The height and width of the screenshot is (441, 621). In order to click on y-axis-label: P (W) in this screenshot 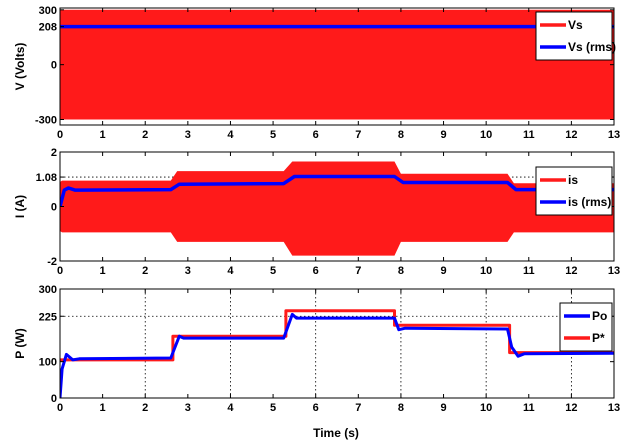, I will do `click(20, 343)`.